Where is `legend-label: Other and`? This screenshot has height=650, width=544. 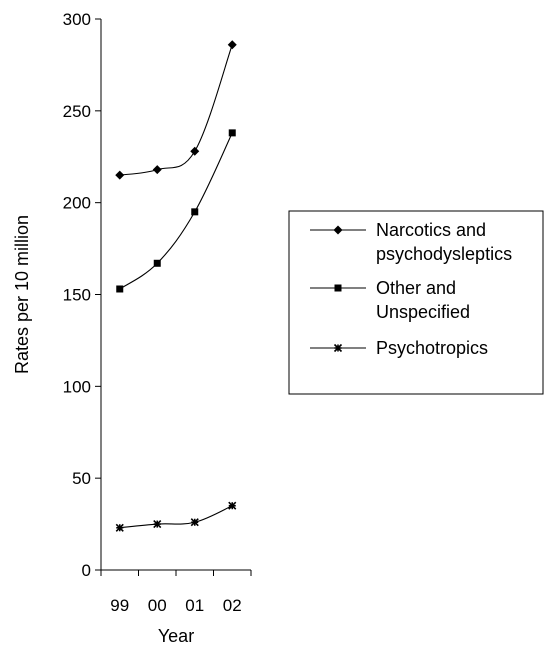 legend-label: Other and is located at coordinates (416, 288).